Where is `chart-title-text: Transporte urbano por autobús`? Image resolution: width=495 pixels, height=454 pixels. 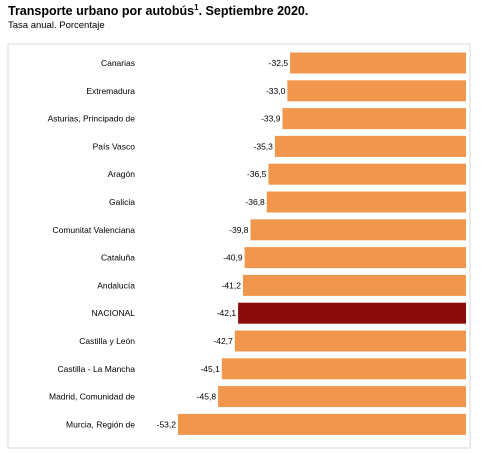 chart-title-text: Transporte urbano por autobús is located at coordinates (101, 11).